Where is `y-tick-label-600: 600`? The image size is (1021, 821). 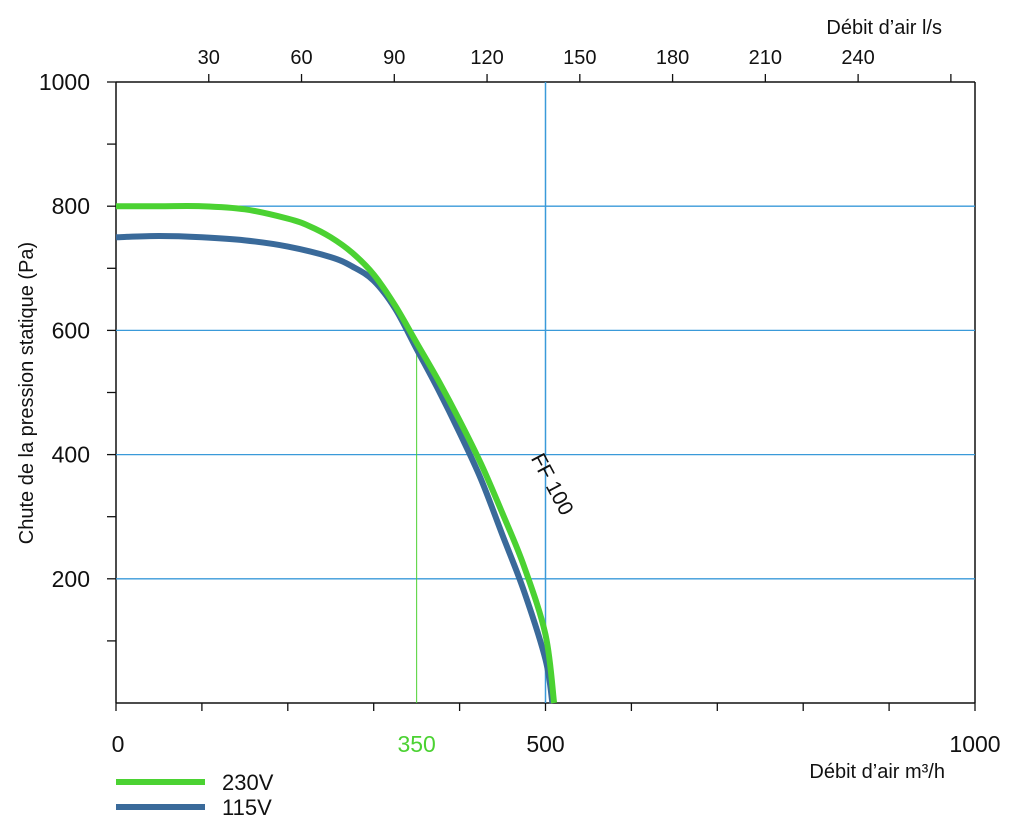
y-tick-label-600: 600 is located at coordinates (71, 330).